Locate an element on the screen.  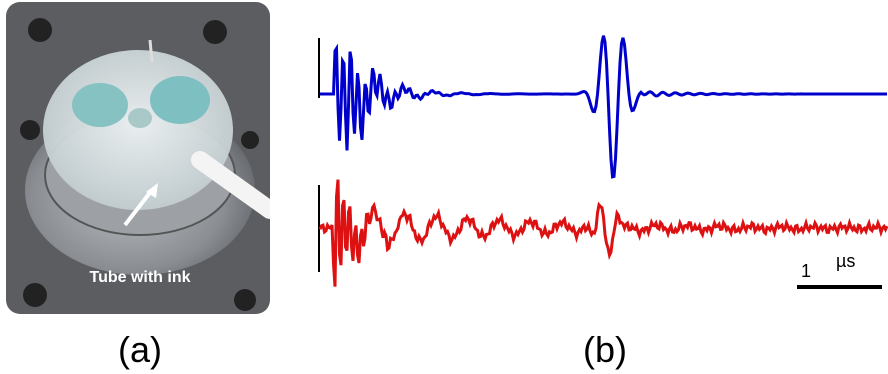
caption-b: (b) is located at coordinates (605, 349).